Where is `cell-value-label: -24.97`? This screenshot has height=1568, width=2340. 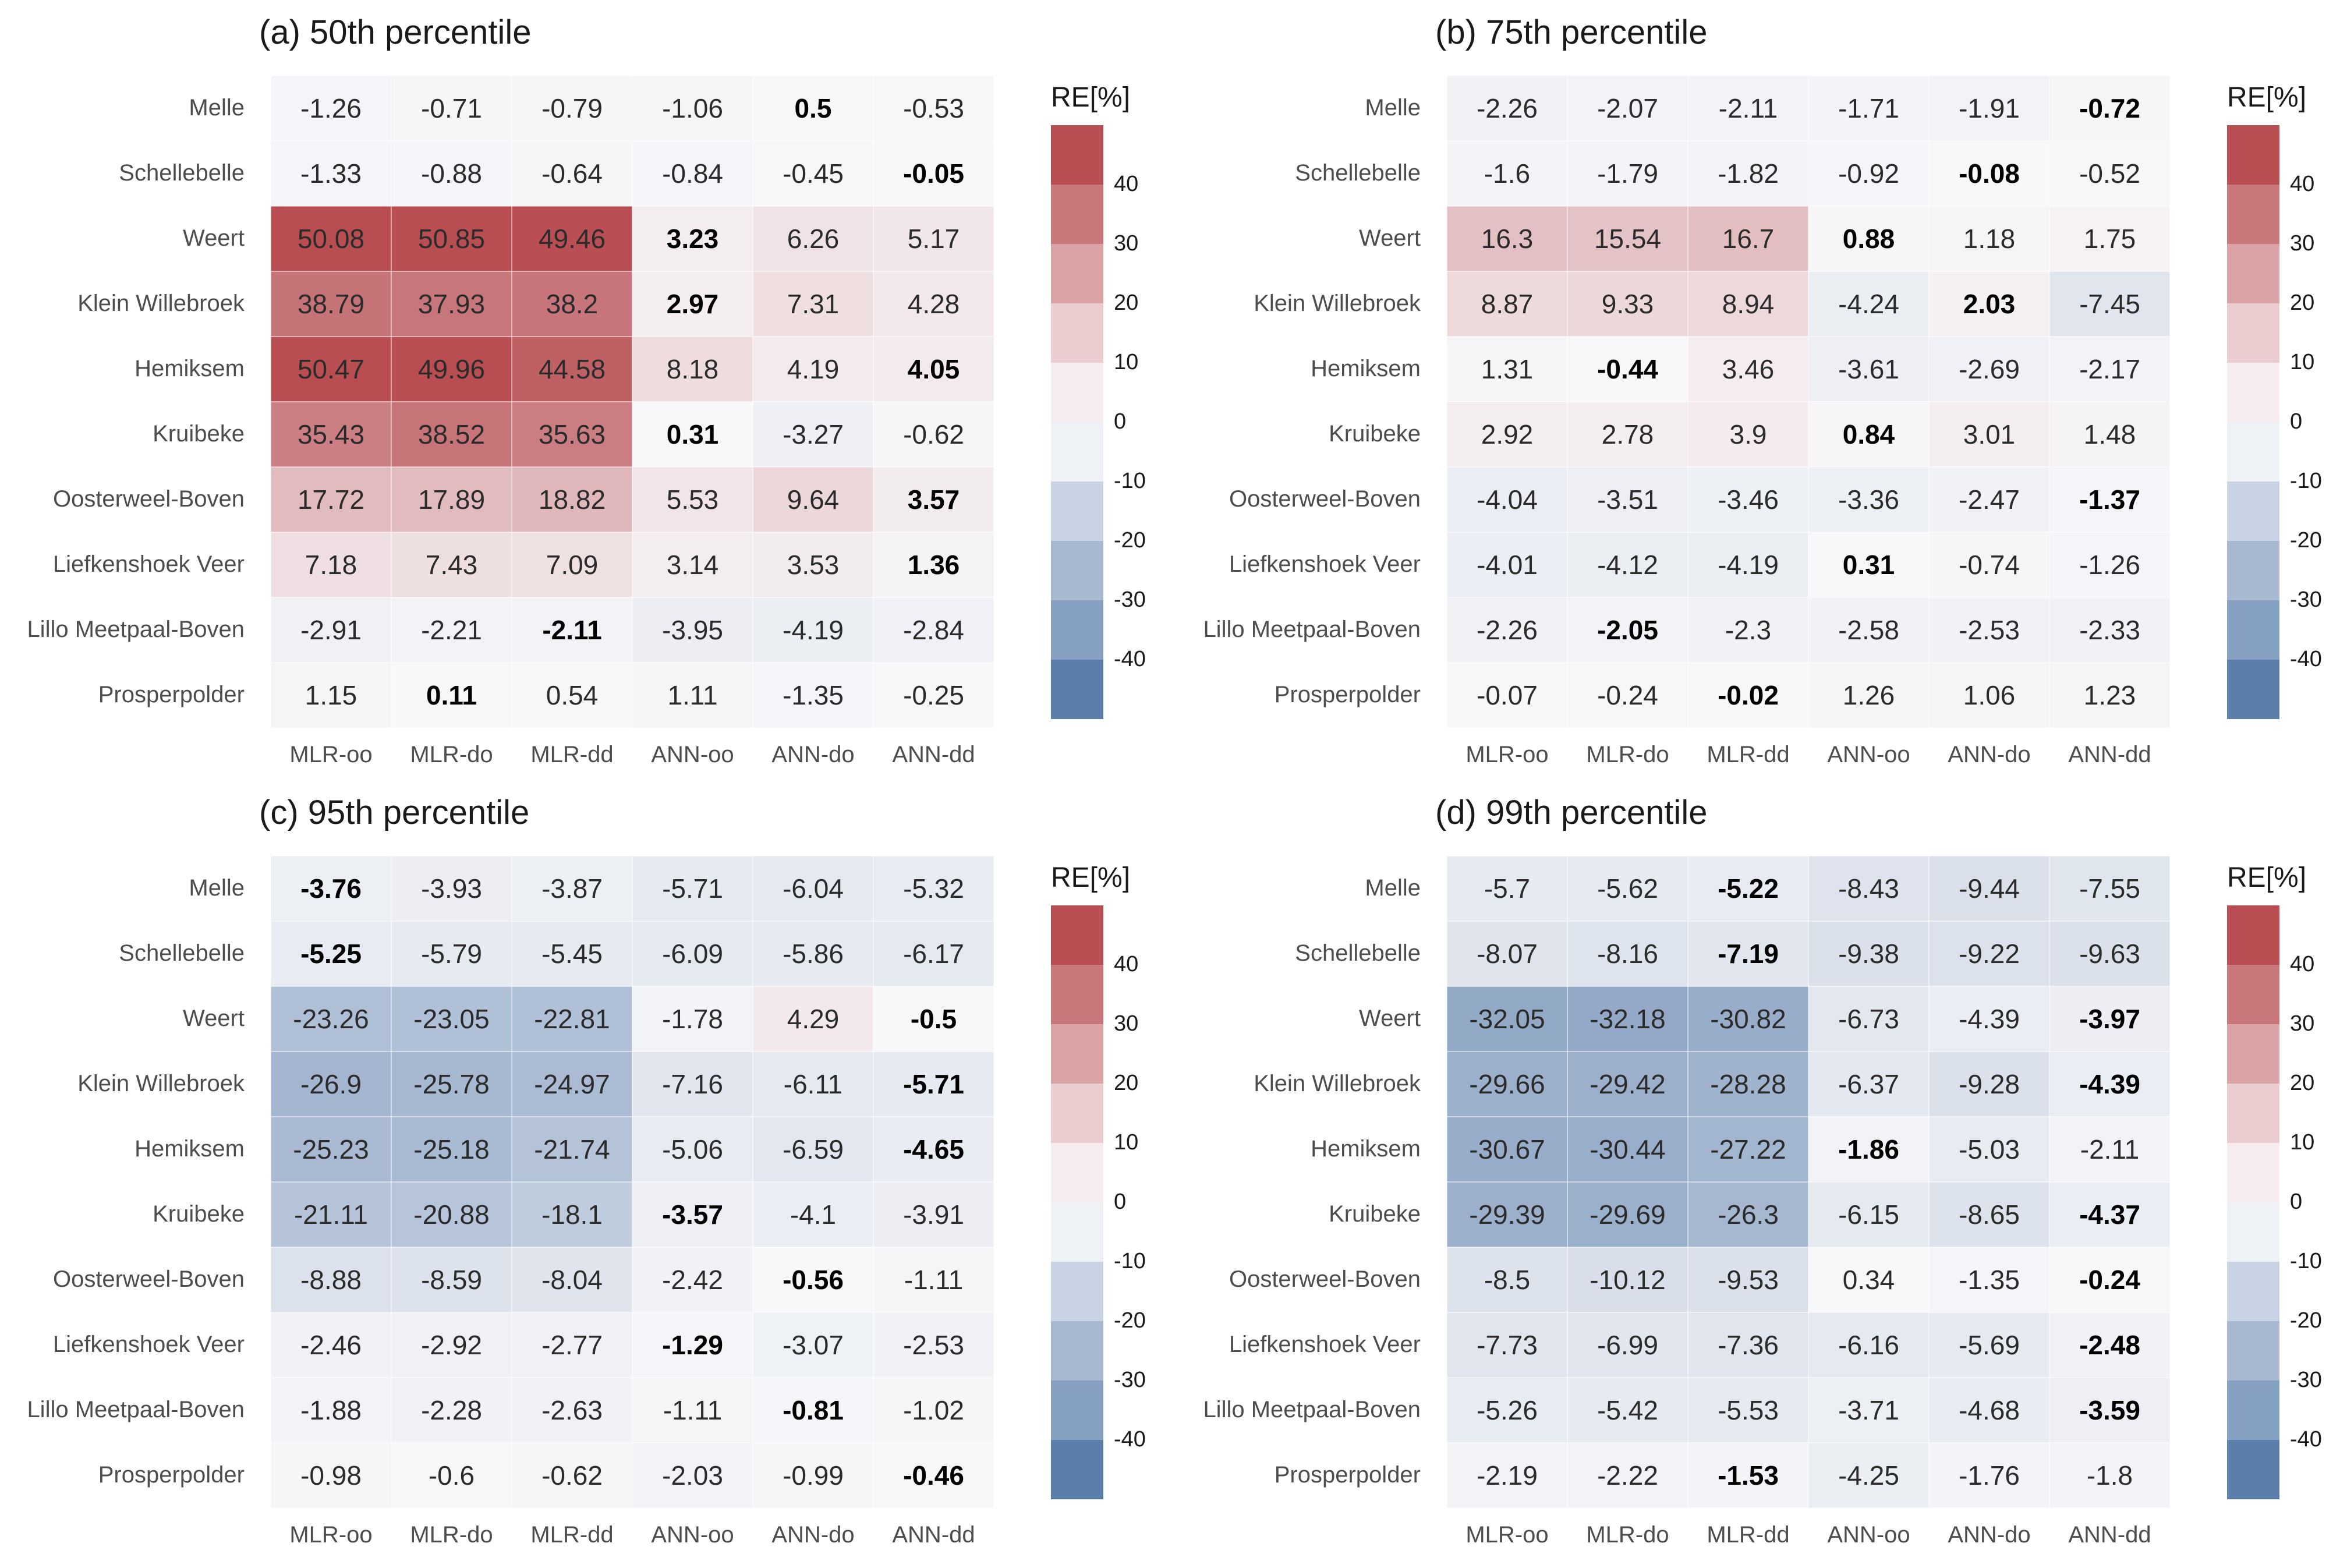 cell-value-label: -24.97 is located at coordinates (572, 1084).